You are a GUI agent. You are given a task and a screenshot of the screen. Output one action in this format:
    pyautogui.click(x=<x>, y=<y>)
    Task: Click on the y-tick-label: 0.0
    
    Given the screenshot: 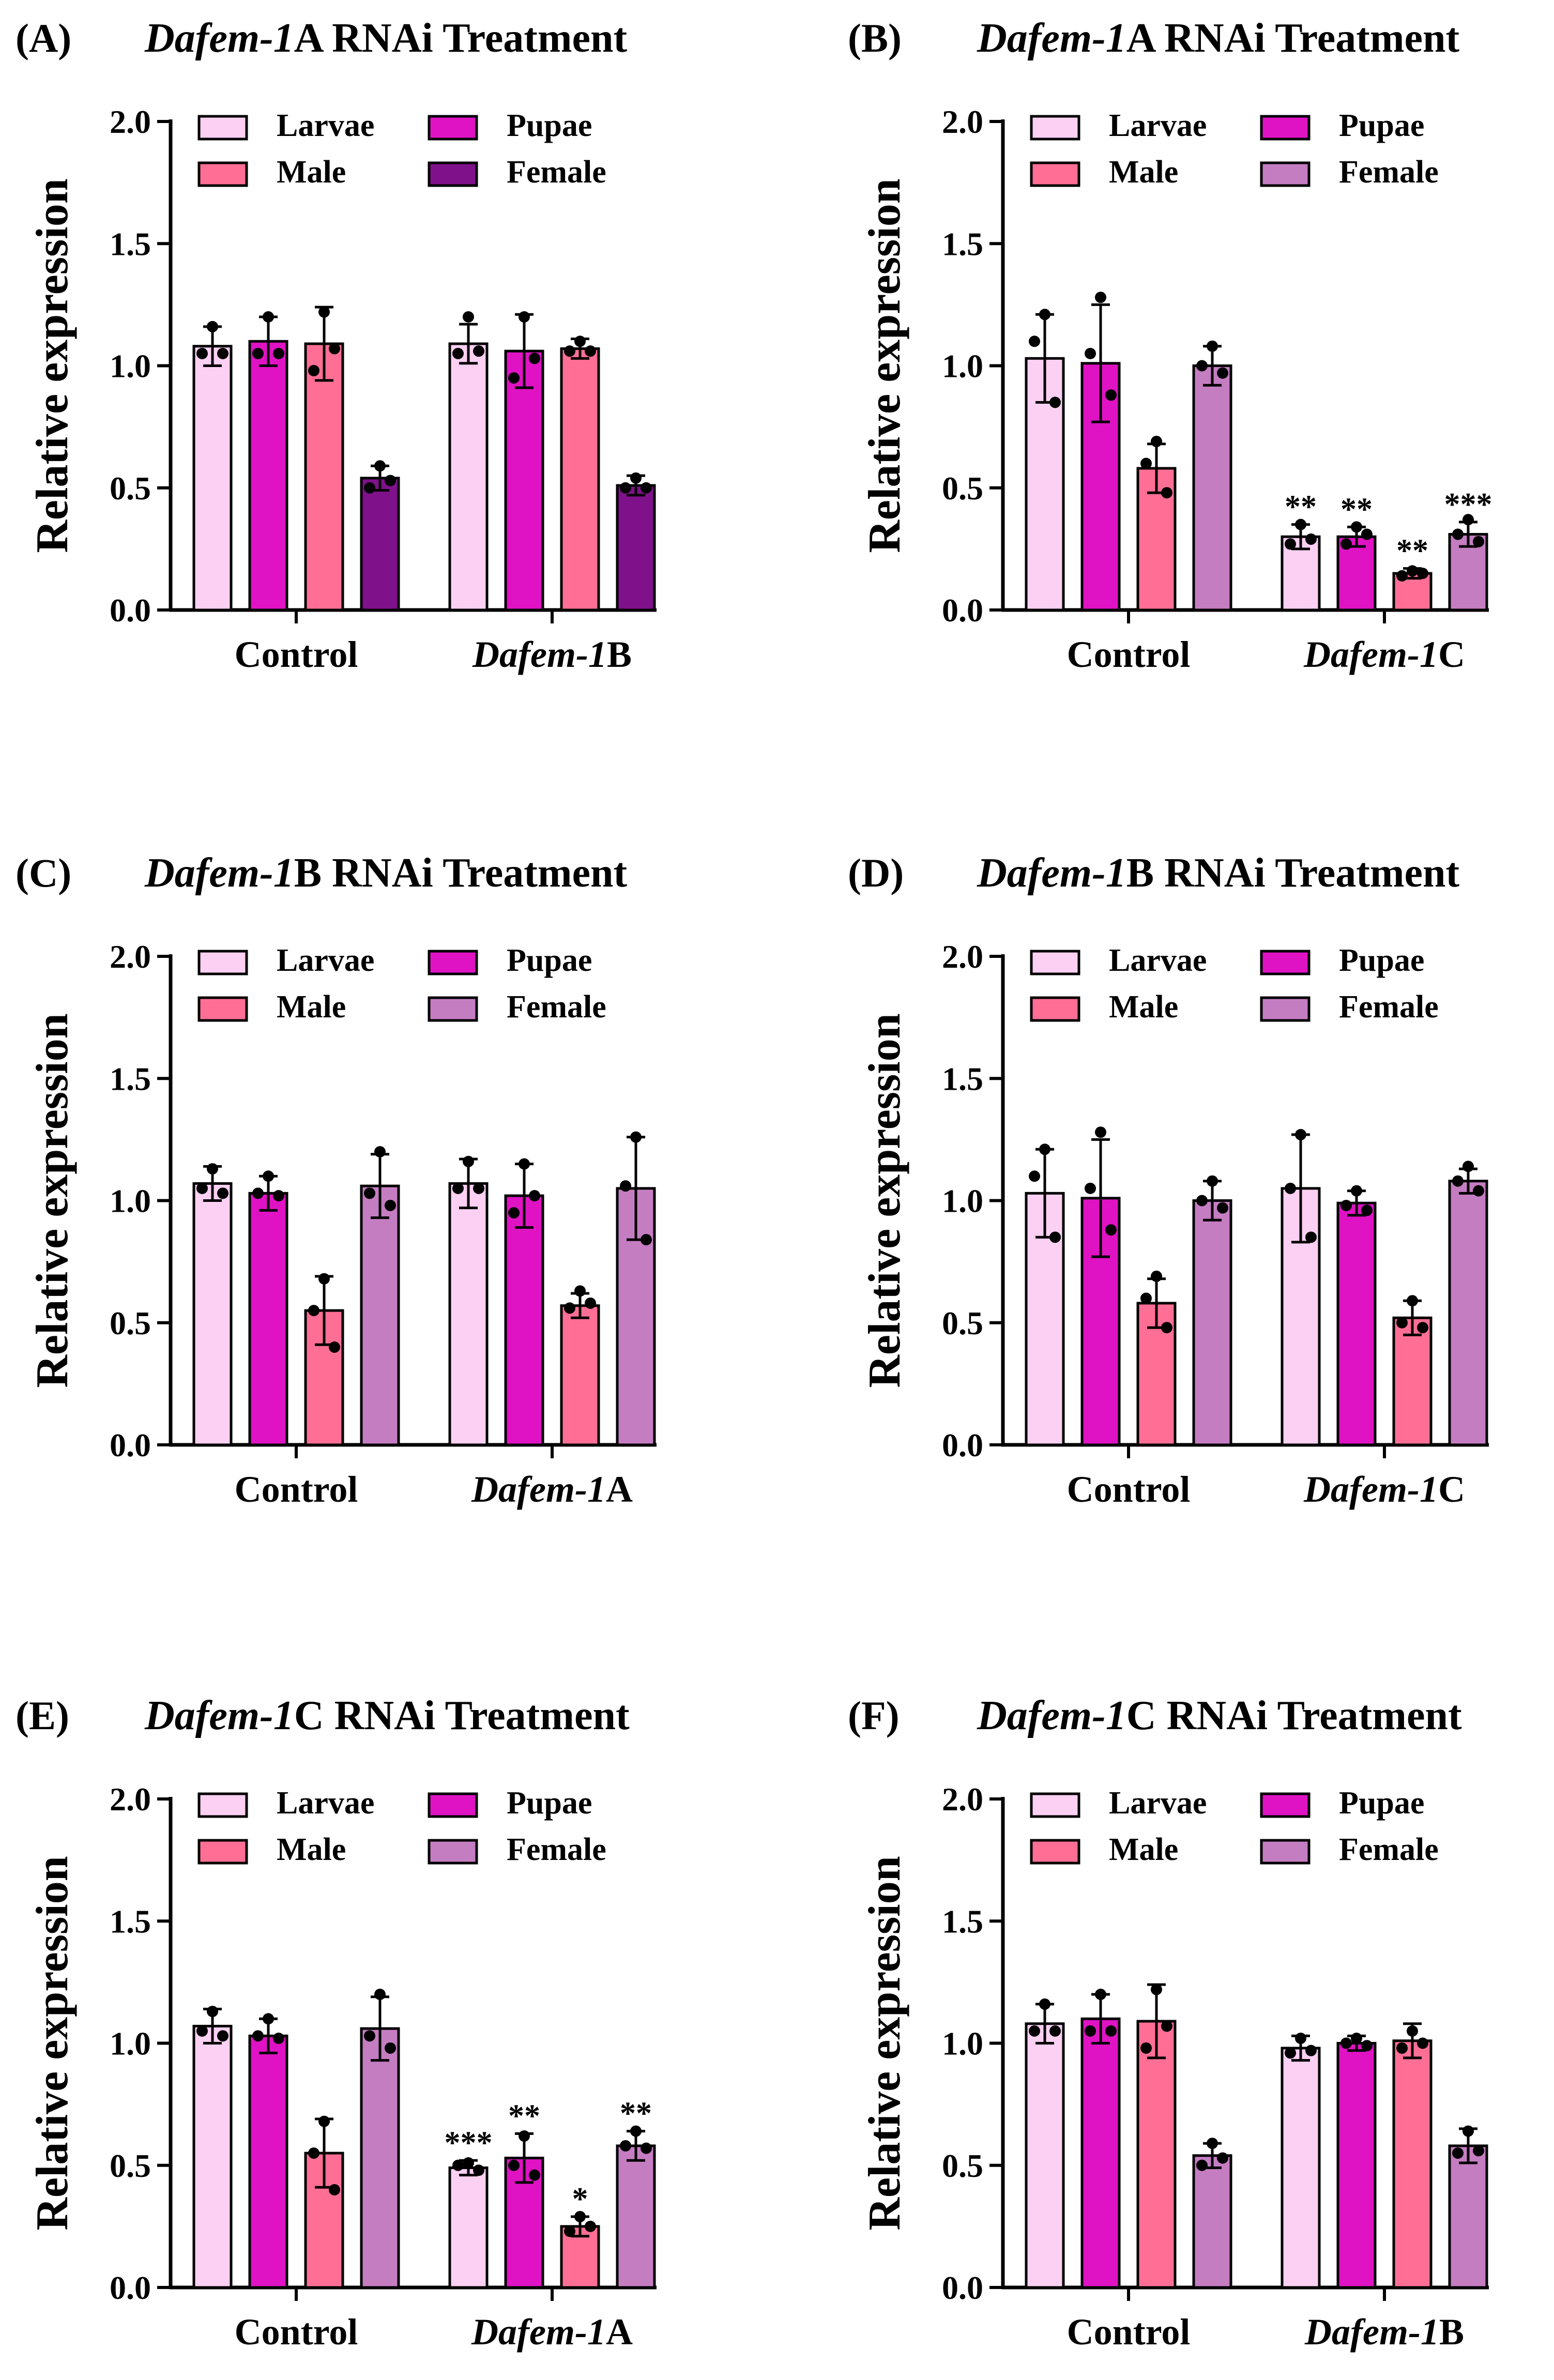 What is the action you would take?
    pyautogui.click(x=962, y=2287)
    